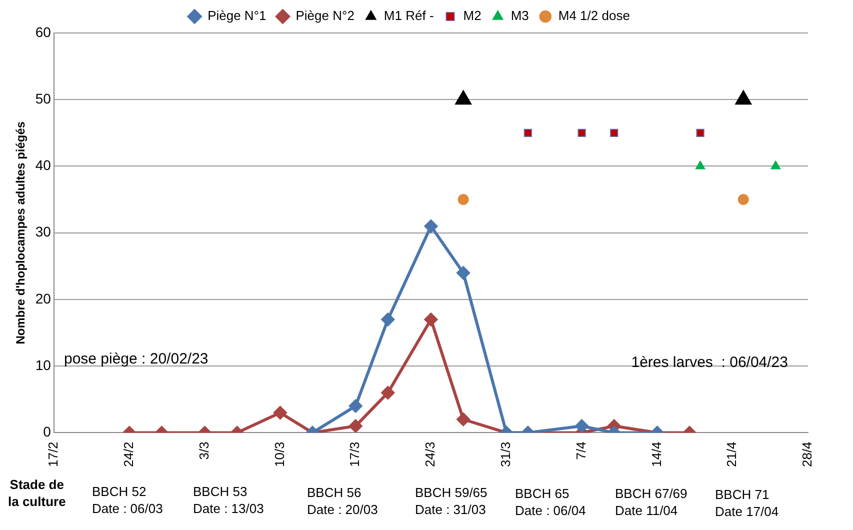 This screenshot has width=853, height=530. Describe the element at coordinates (53, 455) in the screenshot. I see `x-tick-label: 17/2` at that location.